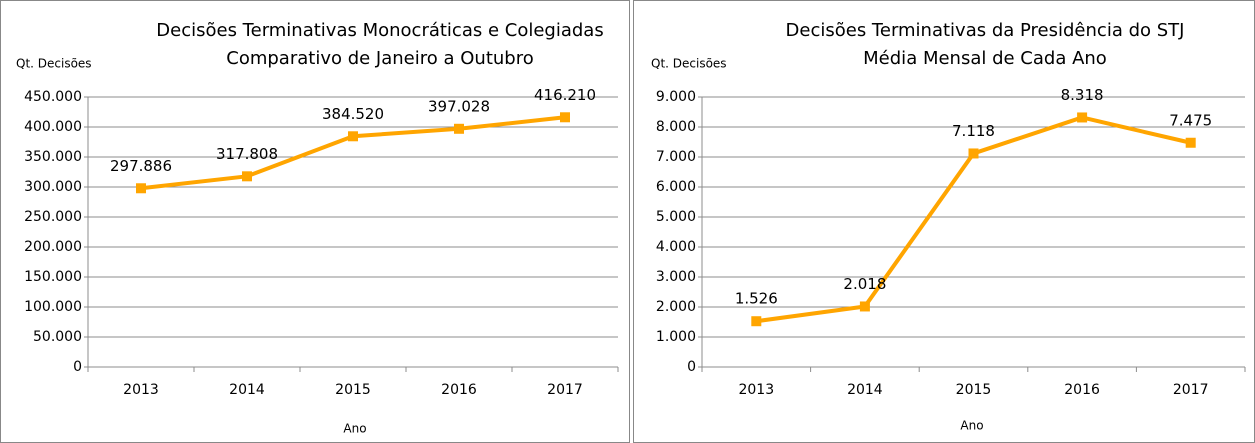 This screenshot has width=1255, height=443. Describe the element at coordinates (676, 157) in the screenshot. I see `y-tick-label: 7.000` at that location.